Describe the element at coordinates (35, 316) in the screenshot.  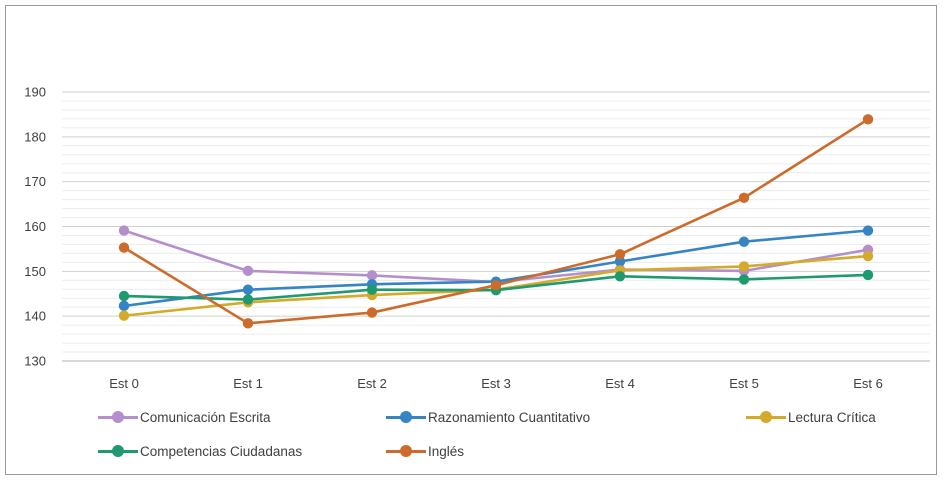
I see `y-tick-label: 140` at that location.